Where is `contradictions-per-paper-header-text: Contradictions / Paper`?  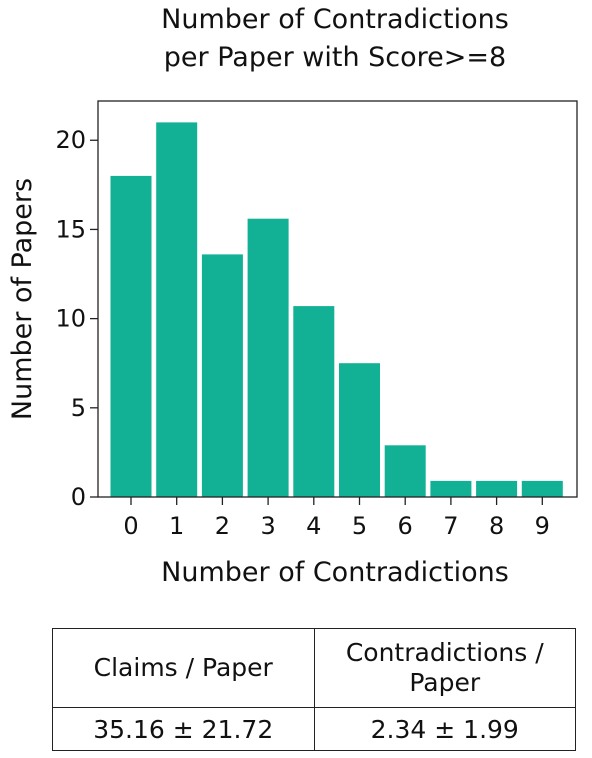 contradictions-per-paper-header-text: Contradictions / Paper is located at coordinates (444, 667).